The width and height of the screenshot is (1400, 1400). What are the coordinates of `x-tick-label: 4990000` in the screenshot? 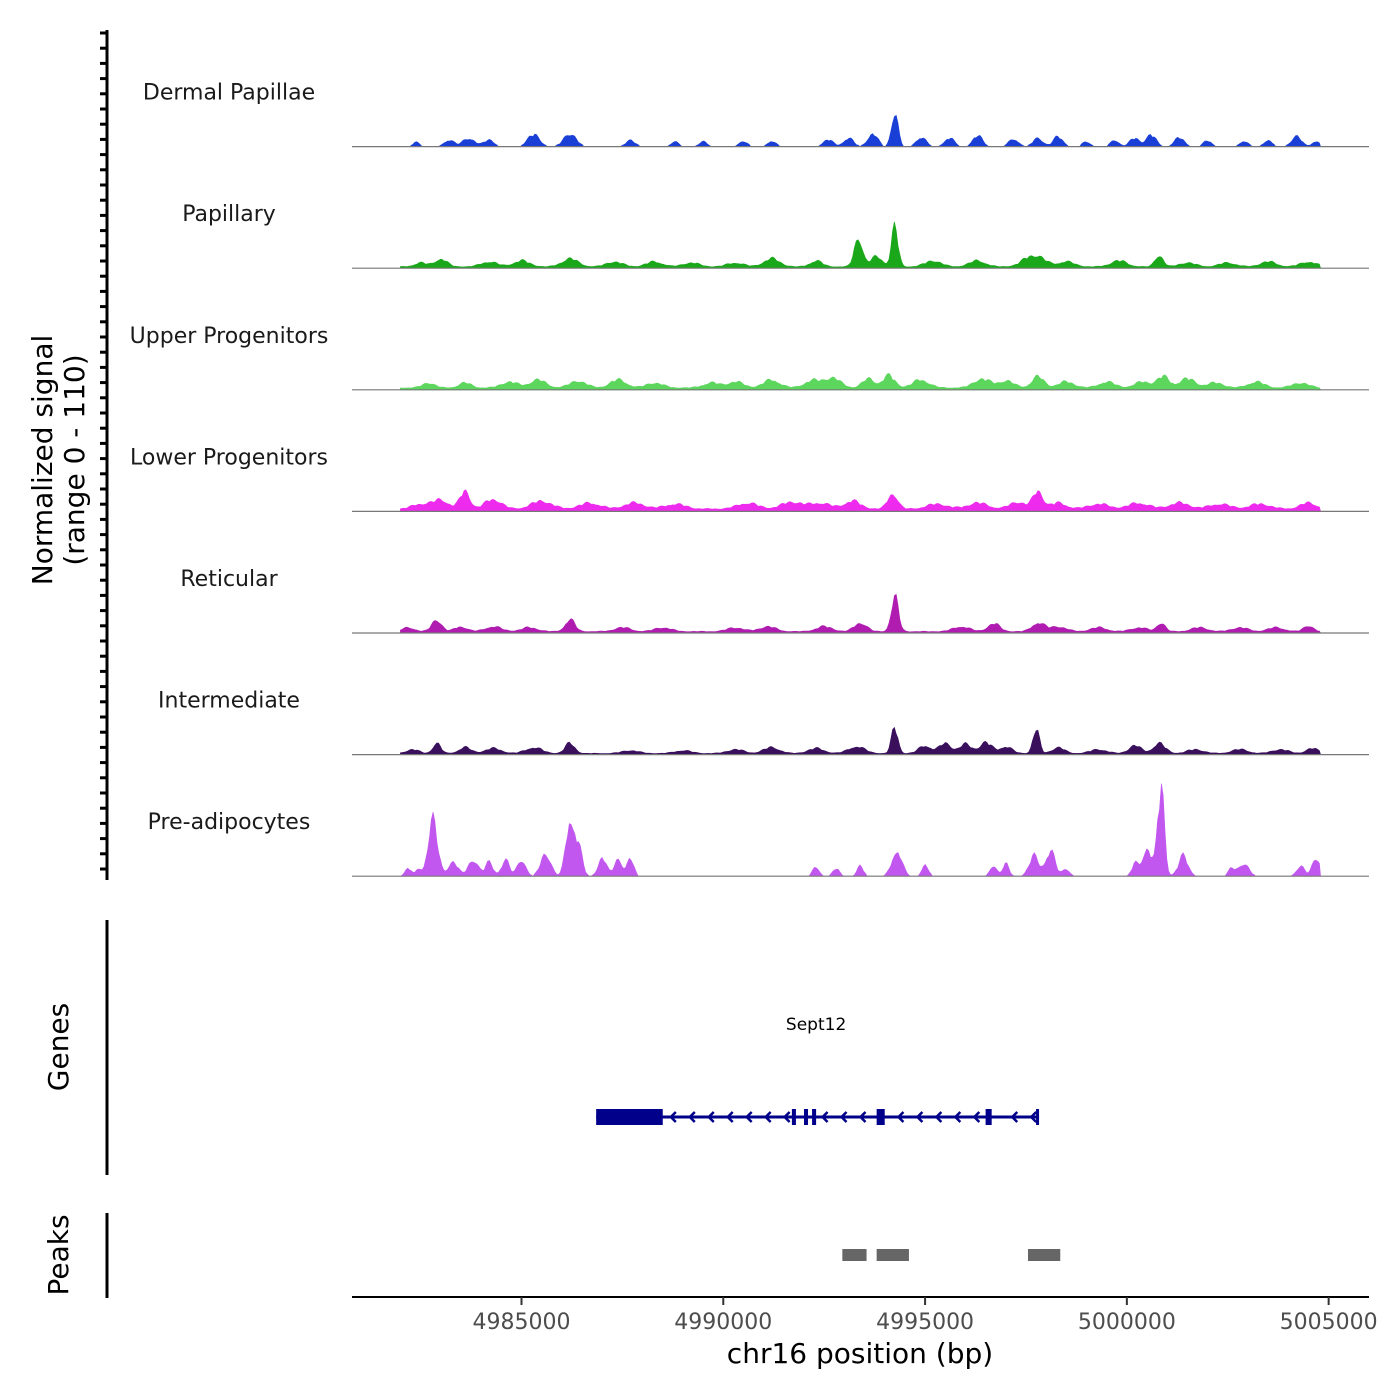 It's located at (723, 1322).